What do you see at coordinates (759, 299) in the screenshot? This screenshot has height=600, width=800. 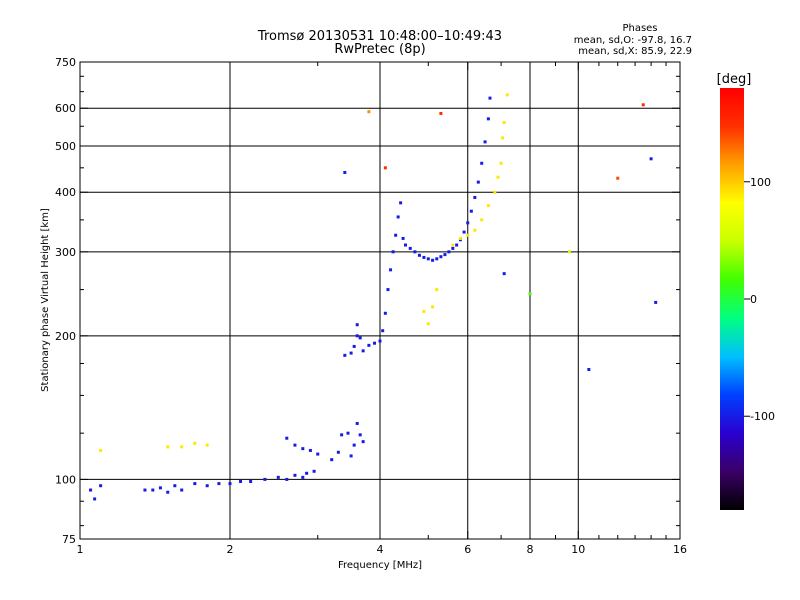 I see `colorbar-ticks: 100 0 -100` at bounding box center [759, 299].